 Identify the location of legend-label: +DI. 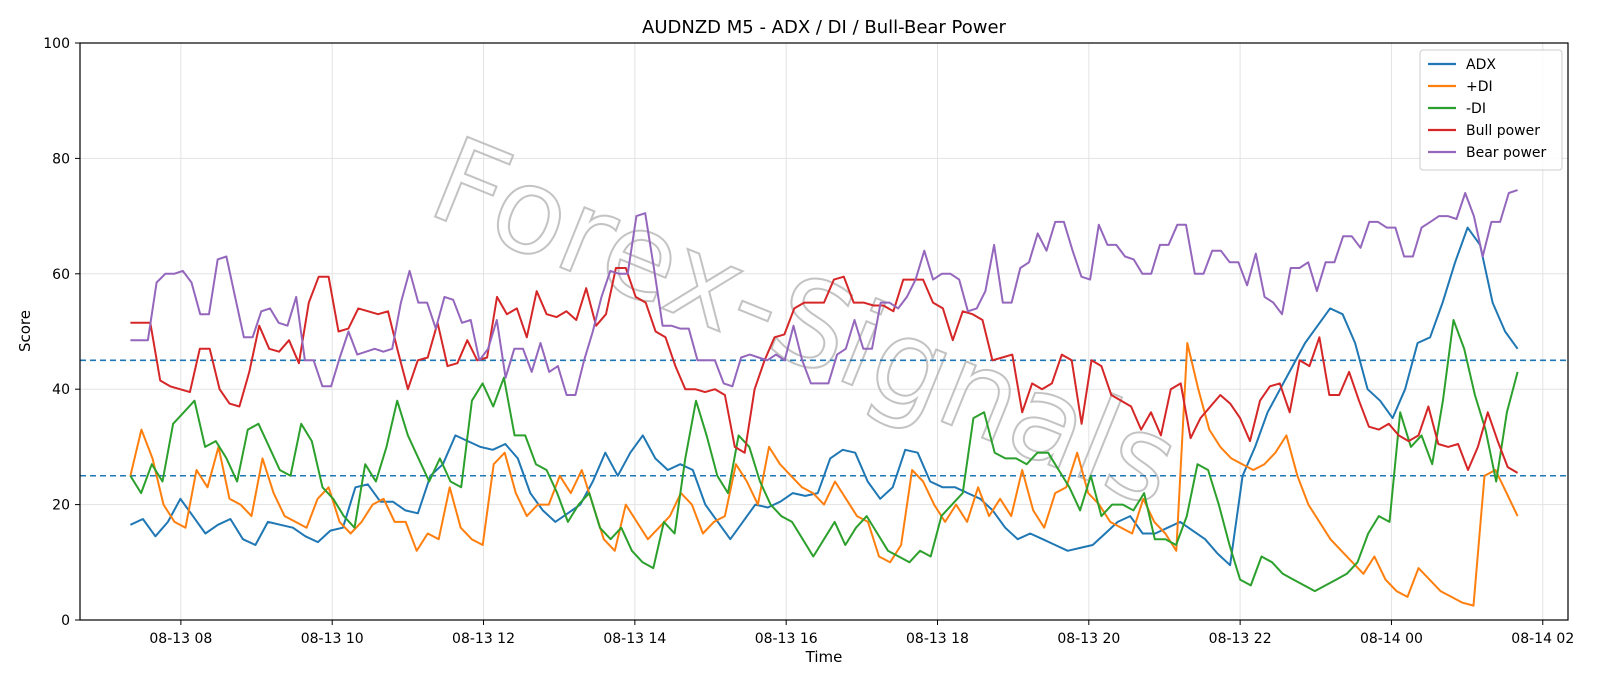
(1479, 87).